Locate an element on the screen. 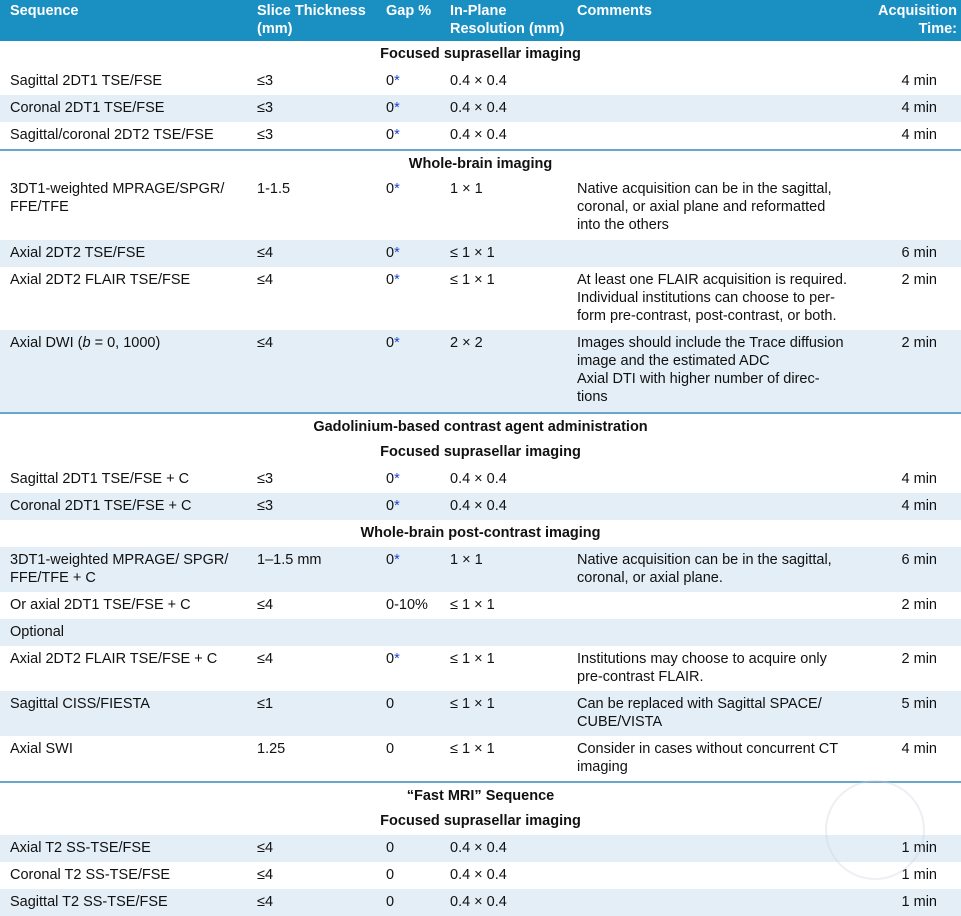  table-row: Axial T2 SS-TSE/FSE ≤4 0 0.4 × 0.4 1 min is located at coordinates (480, 848).